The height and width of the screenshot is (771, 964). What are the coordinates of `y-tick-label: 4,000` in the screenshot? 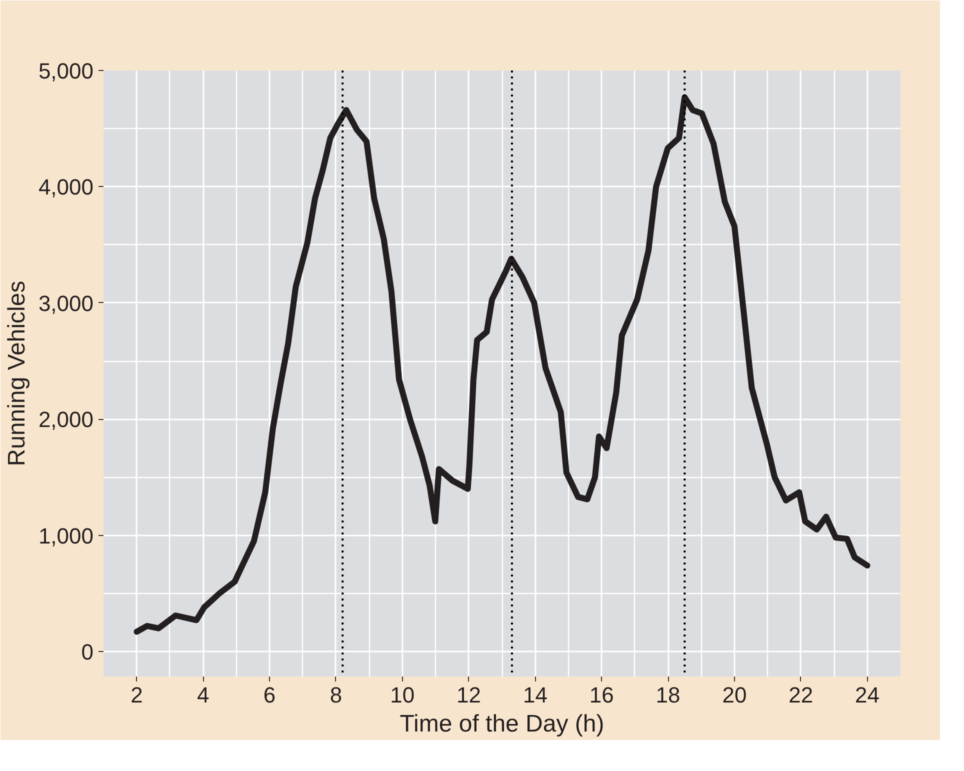 It's located at (66, 187).